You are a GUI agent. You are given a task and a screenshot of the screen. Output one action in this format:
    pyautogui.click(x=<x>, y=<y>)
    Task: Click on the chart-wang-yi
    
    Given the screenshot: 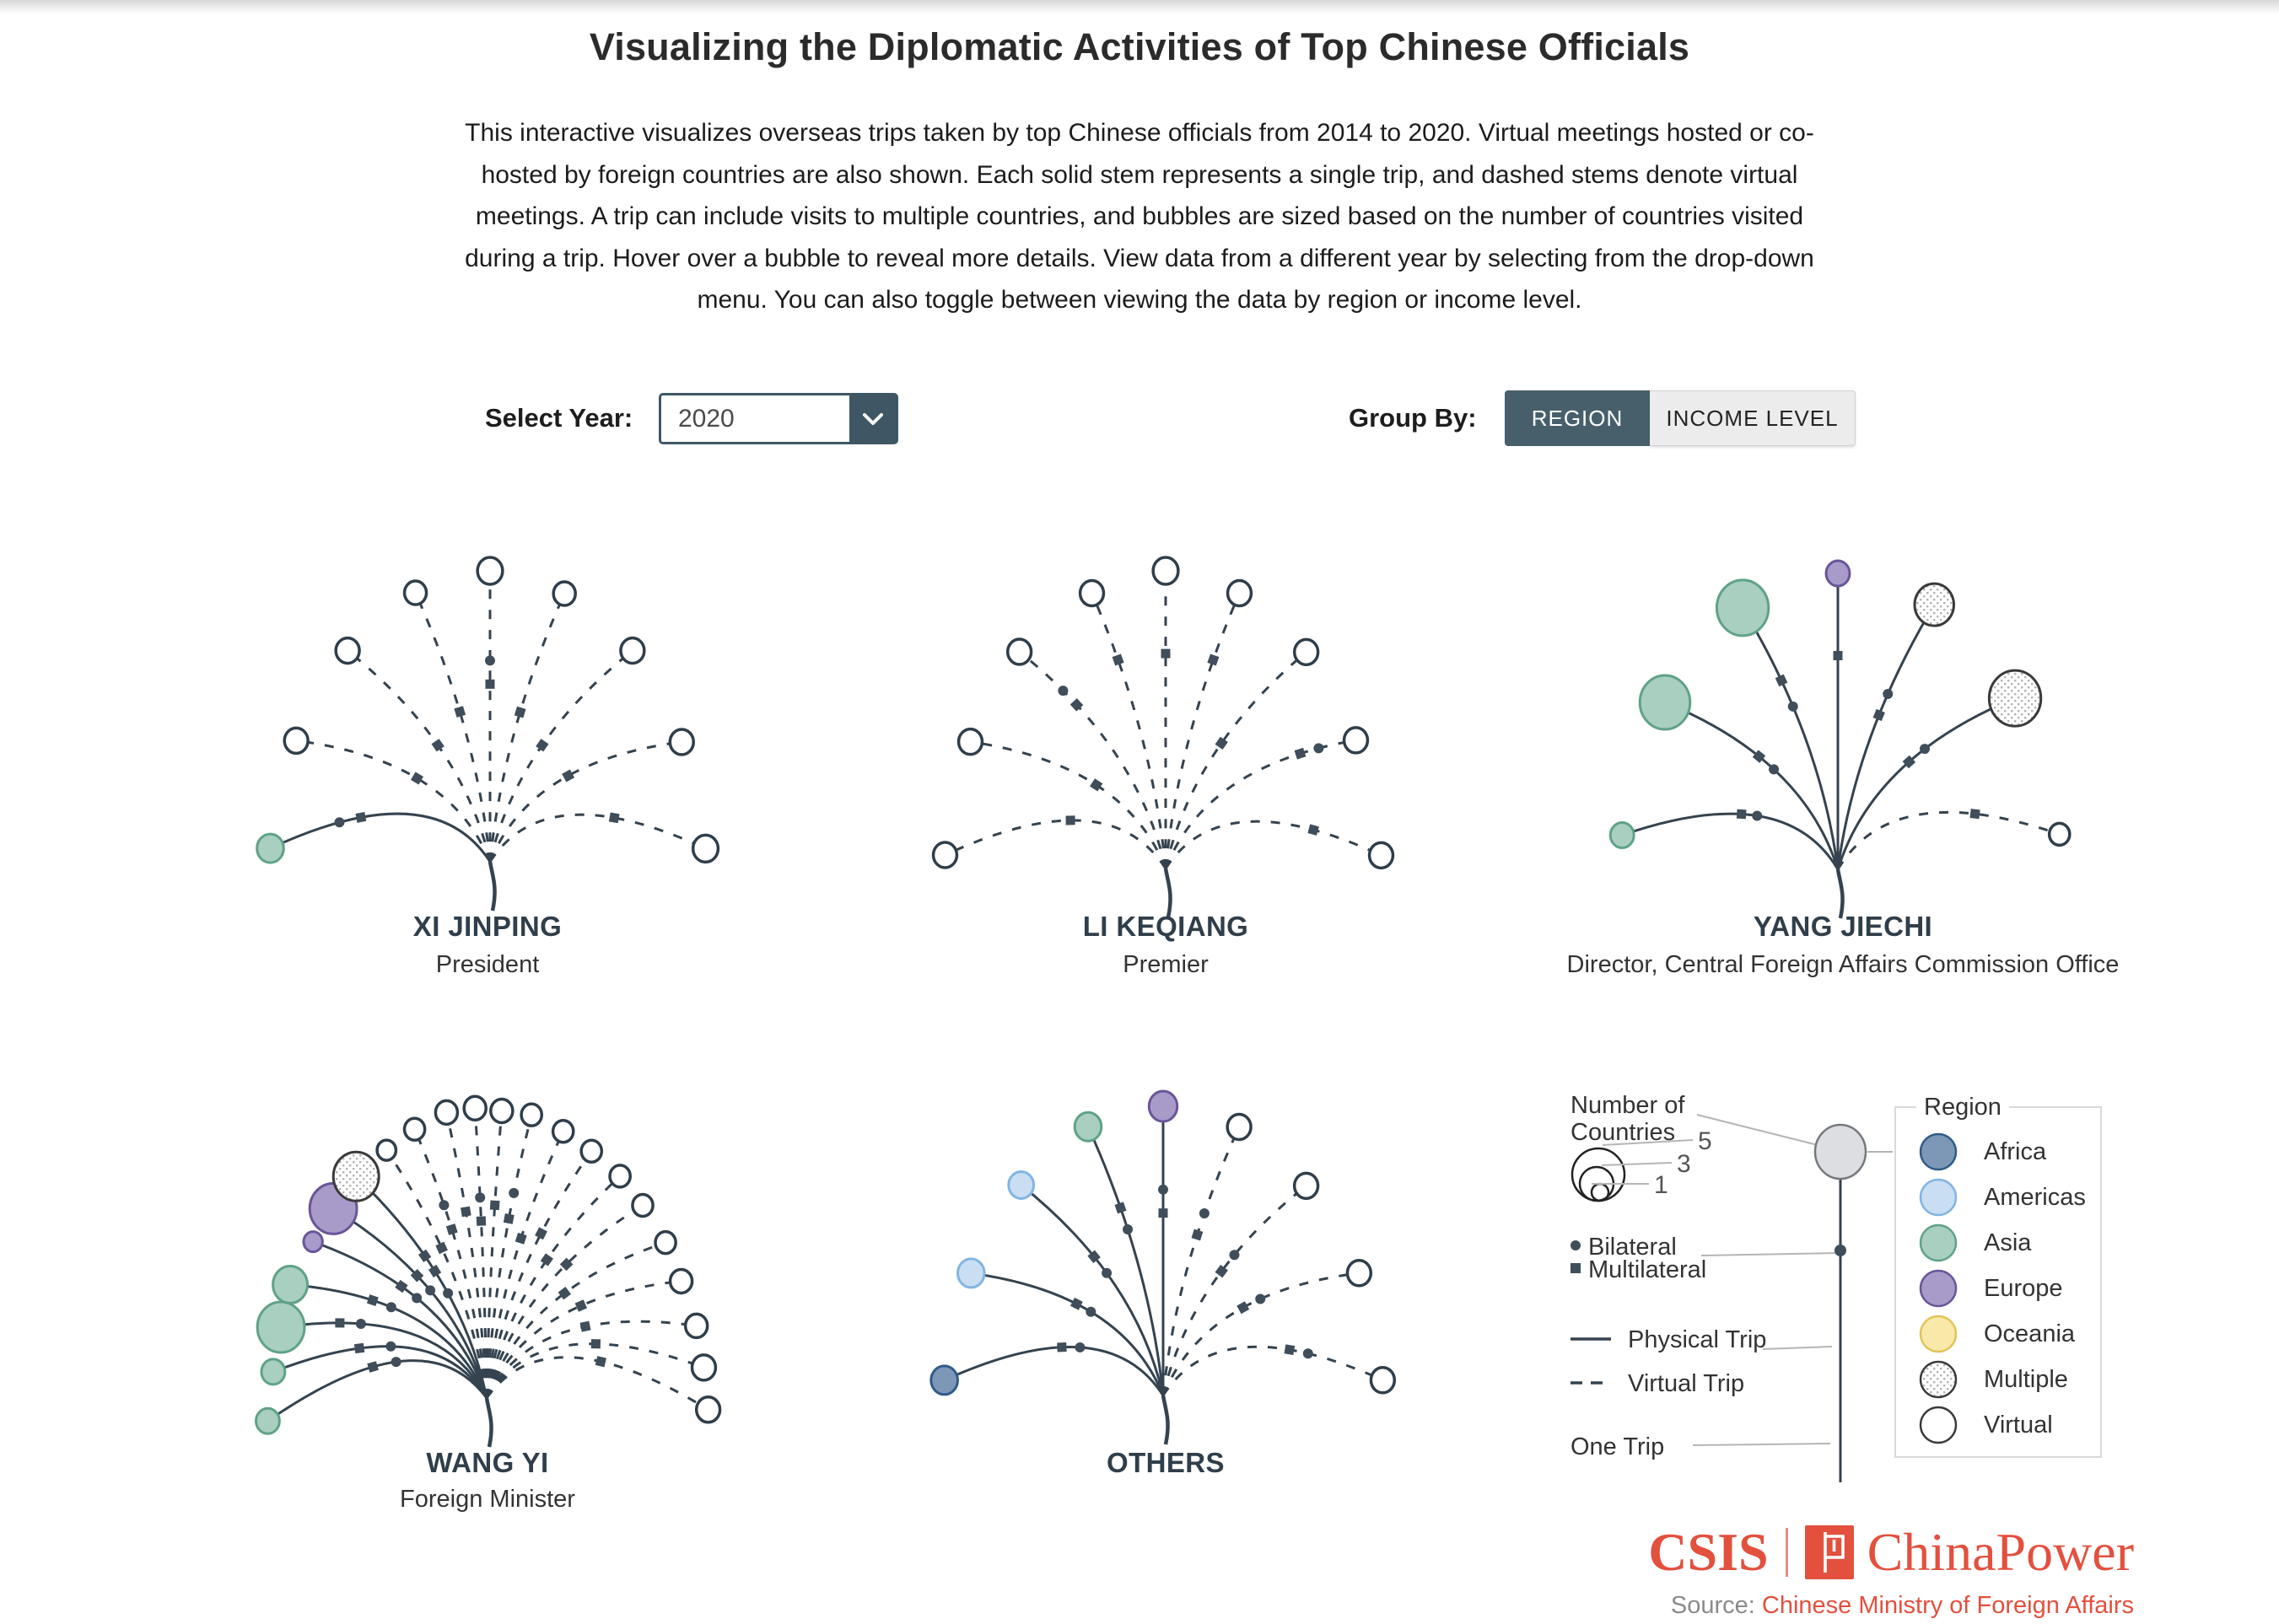 What is the action you would take?
    pyautogui.click(x=486, y=1238)
    